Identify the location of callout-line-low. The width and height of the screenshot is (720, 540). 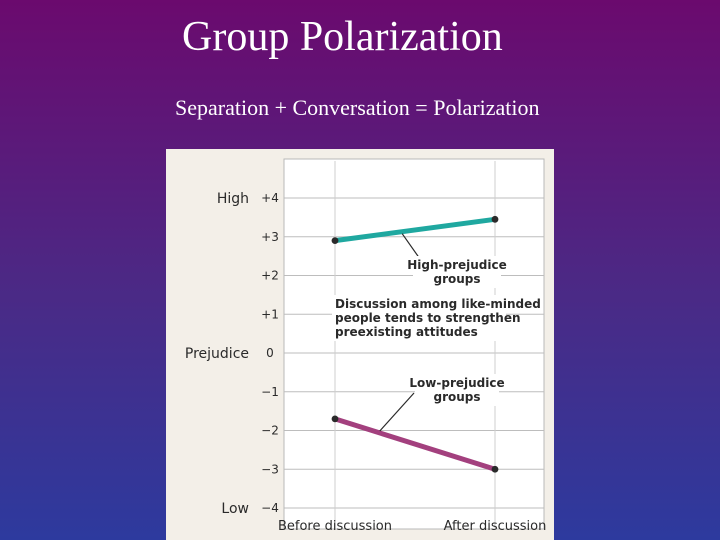
(397, 412).